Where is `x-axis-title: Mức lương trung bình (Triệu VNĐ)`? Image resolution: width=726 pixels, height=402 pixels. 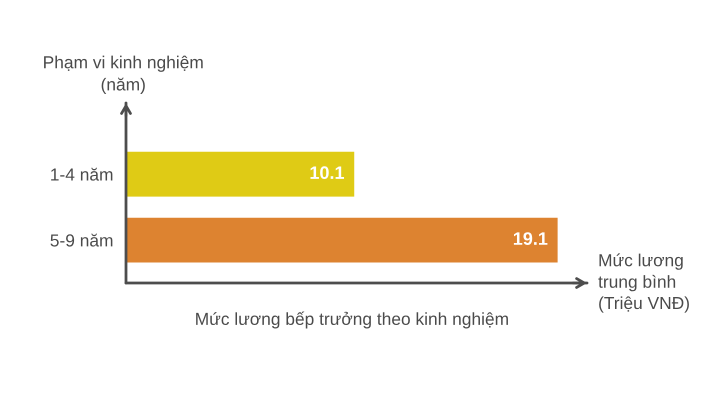 x-axis-title: Mức lương trung bình (Triệu VNĐ) is located at coordinates (643, 283).